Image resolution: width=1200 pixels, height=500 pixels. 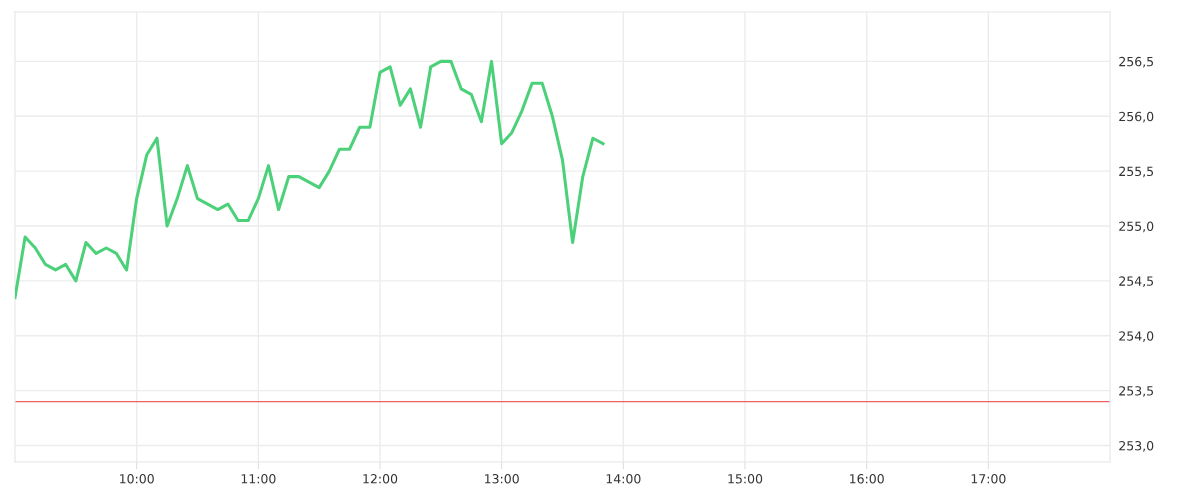 I want to click on y-tick-label: 254,0, so click(x=1136, y=336).